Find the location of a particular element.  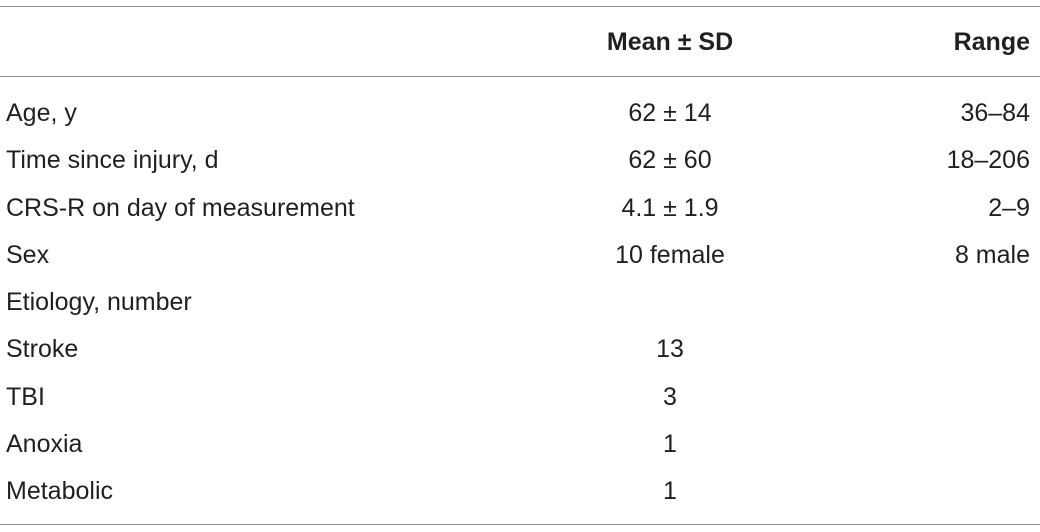

column-header: Mean ± SD is located at coordinates (670, 42).